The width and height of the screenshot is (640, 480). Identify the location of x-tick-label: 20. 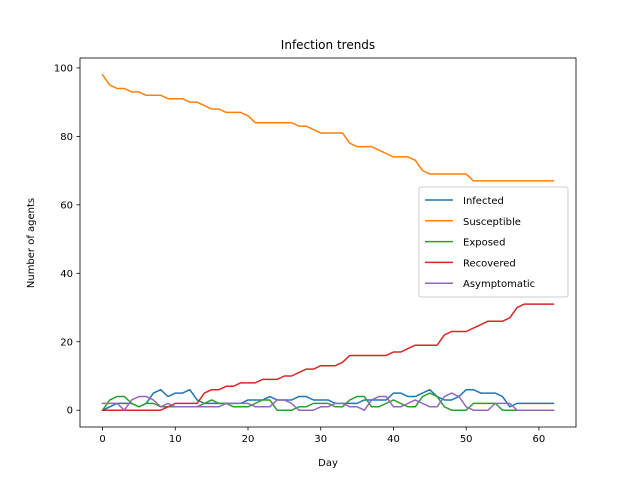
(248, 439).